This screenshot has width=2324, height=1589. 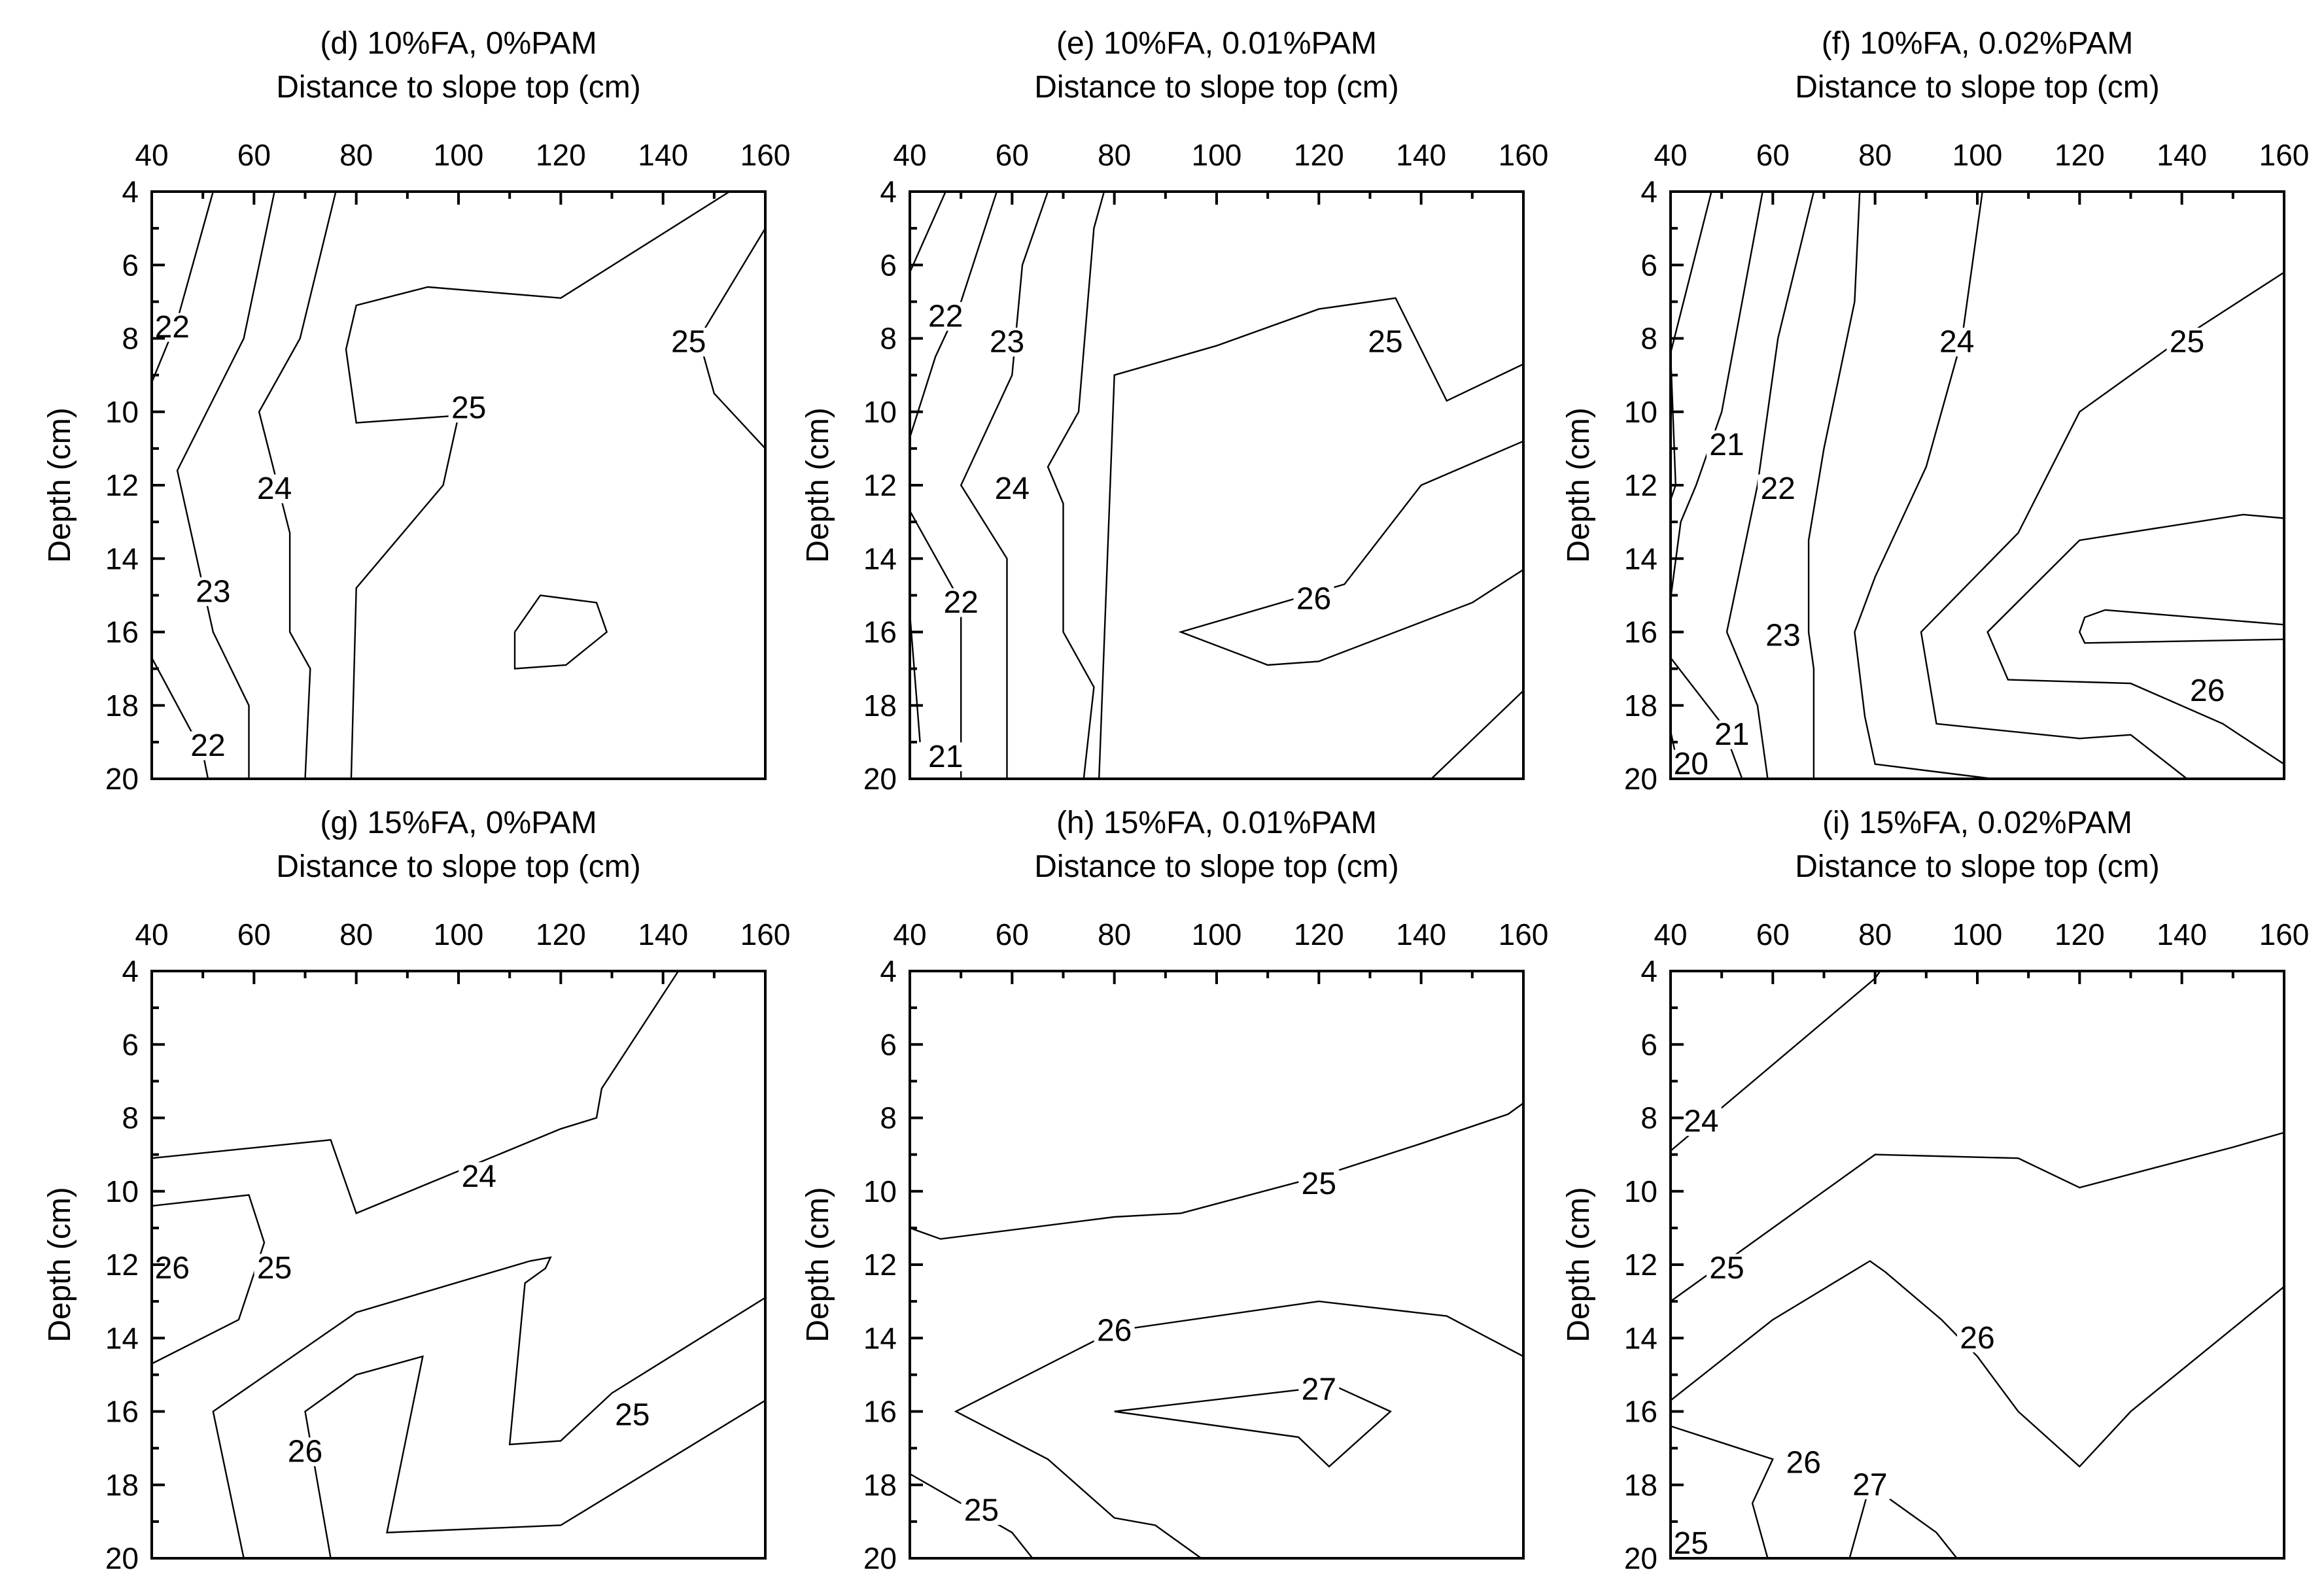 I want to click on panel-6-contour-label-1: 24, so click(x=1701, y=1121).